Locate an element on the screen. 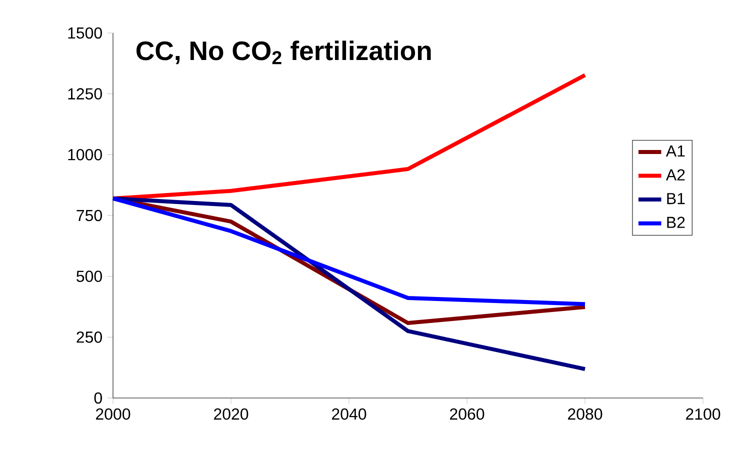 Image resolution: width=739 pixels, height=472 pixels. y-tick-label: 1500 is located at coordinates (85, 33).